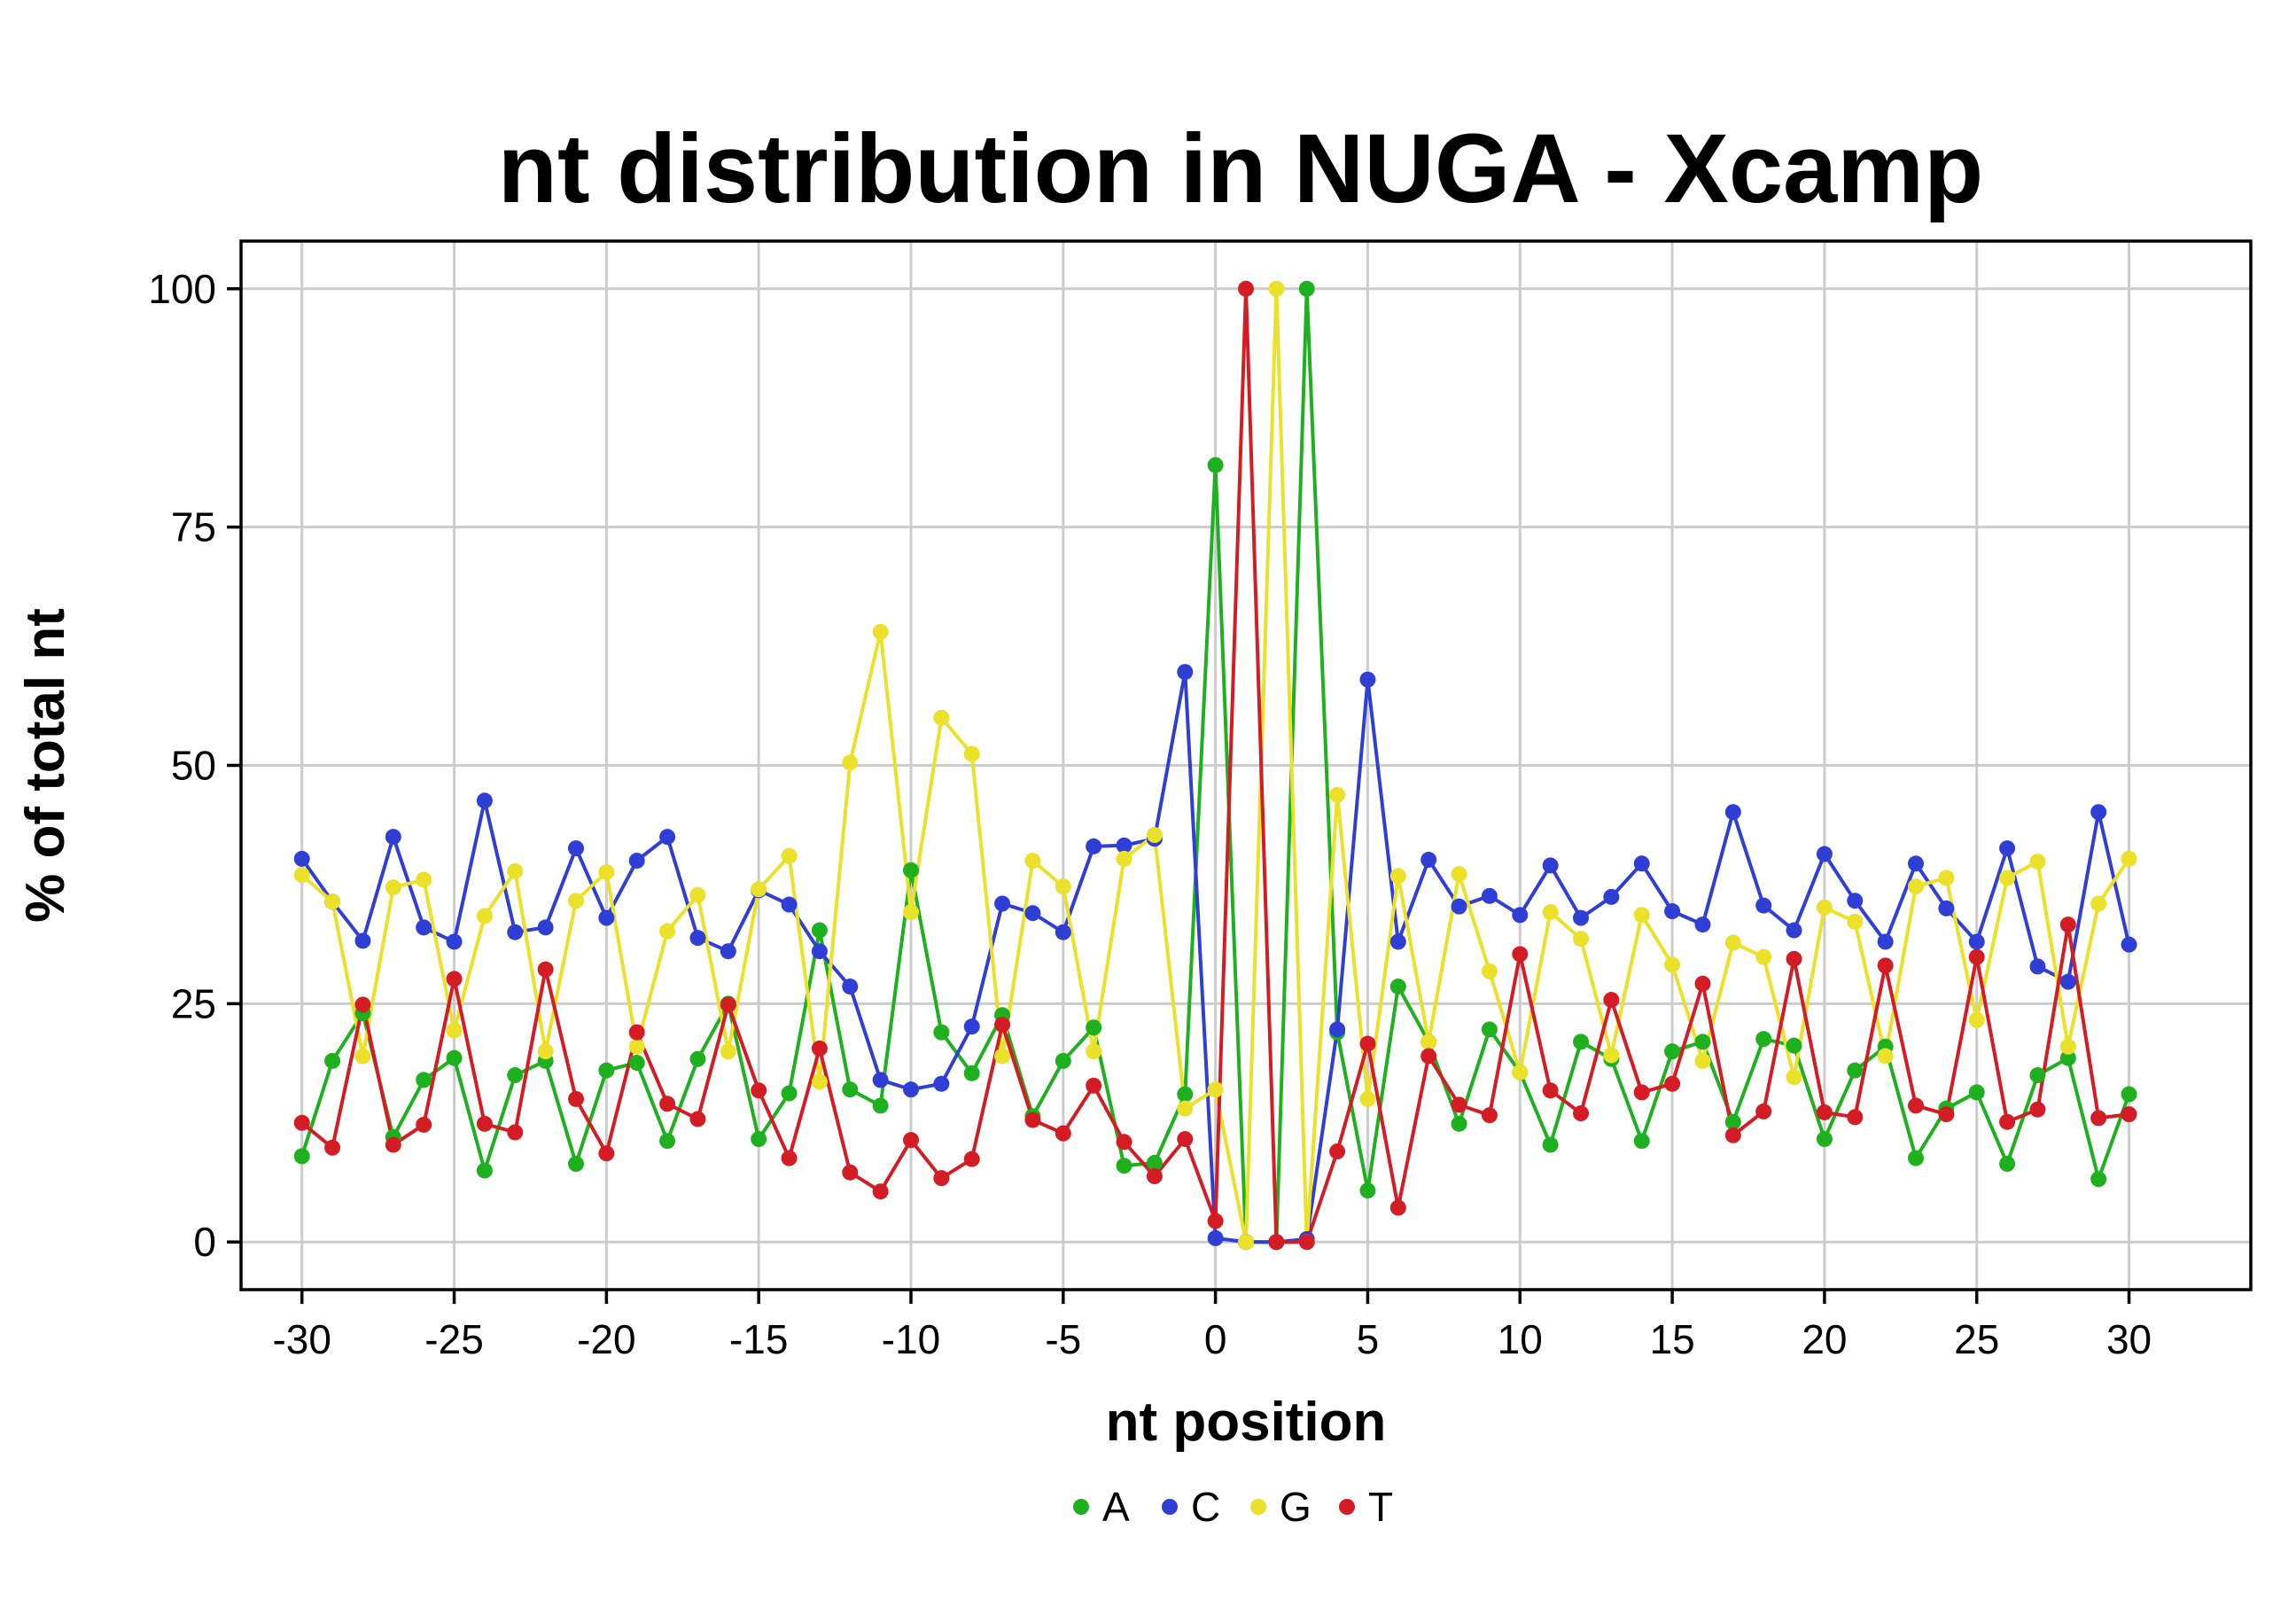 Image resolution: width=2296 pixels, height=1599 pixels. What do you see at coordinates (1380, 1507) in the screenshot?
I see `legend-label-T: T` at bounding box center [1380, 1507].